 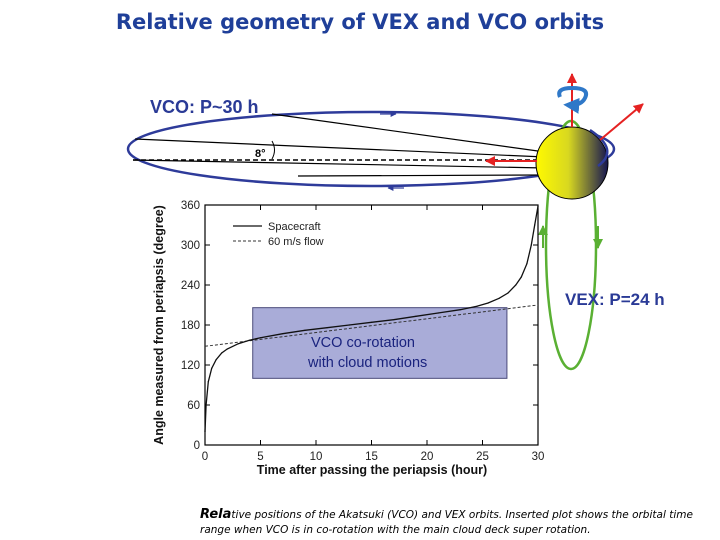 What do you see at coordinates (294, 227) in the screenshot?
I see `legend-spacecraft-label: Spacecraft` at bounding box center [294, 227].